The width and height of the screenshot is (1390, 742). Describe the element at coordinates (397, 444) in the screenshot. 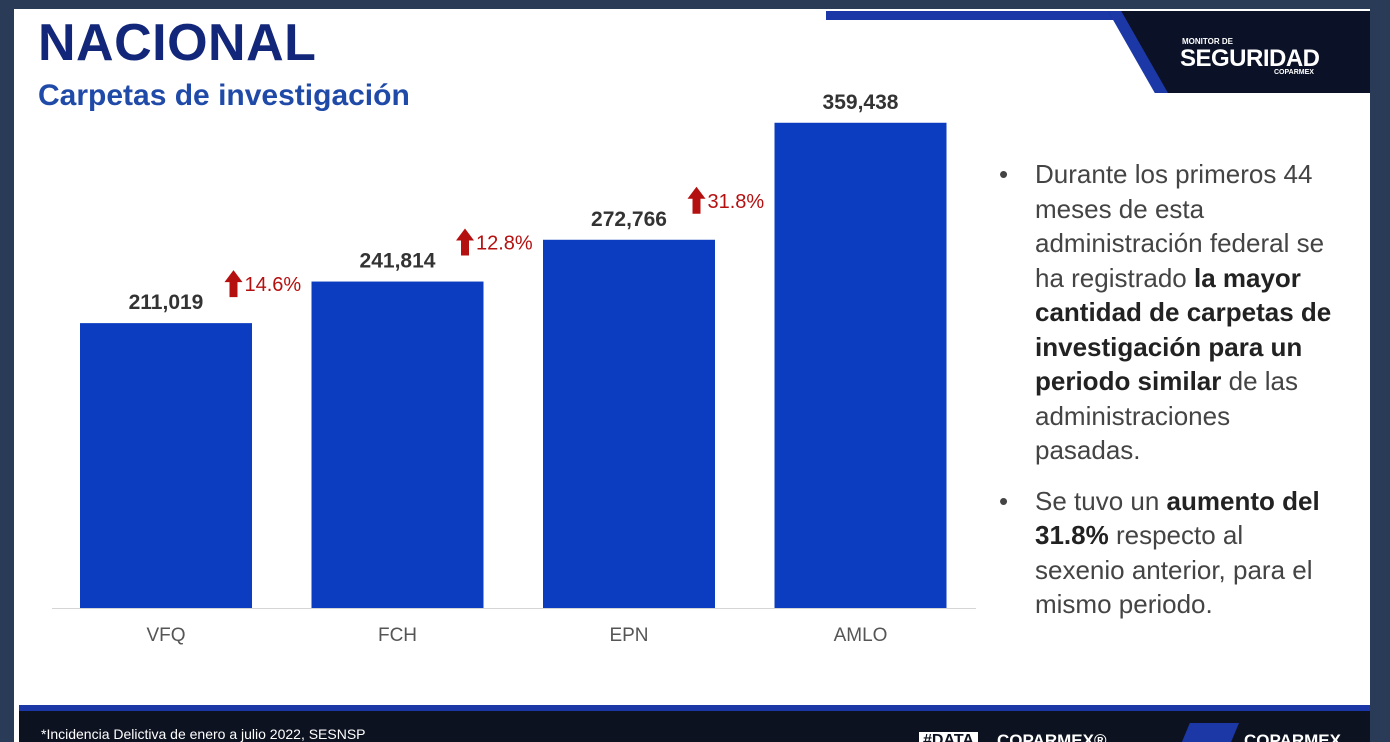

I see `bar-fch` at that location.